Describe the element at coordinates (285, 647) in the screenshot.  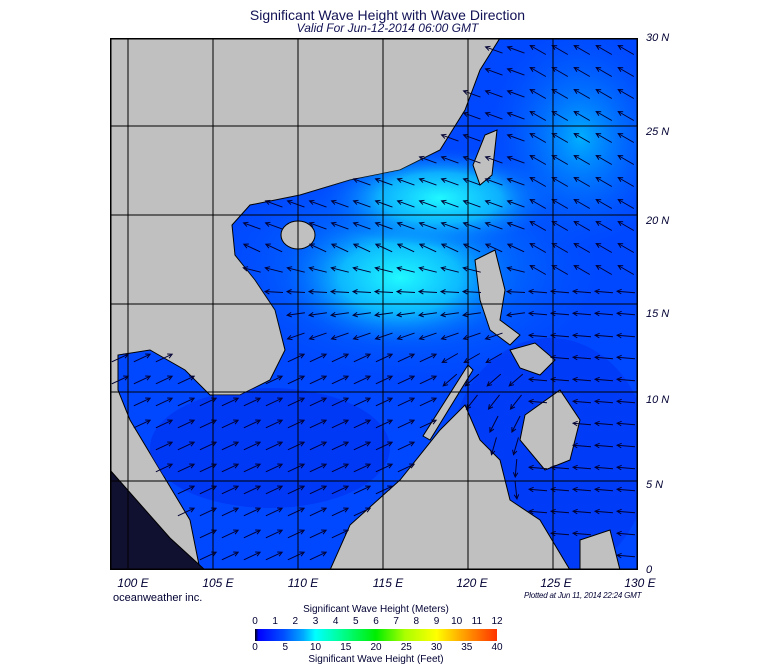
I see `colorbar-tick: 5` at that location.